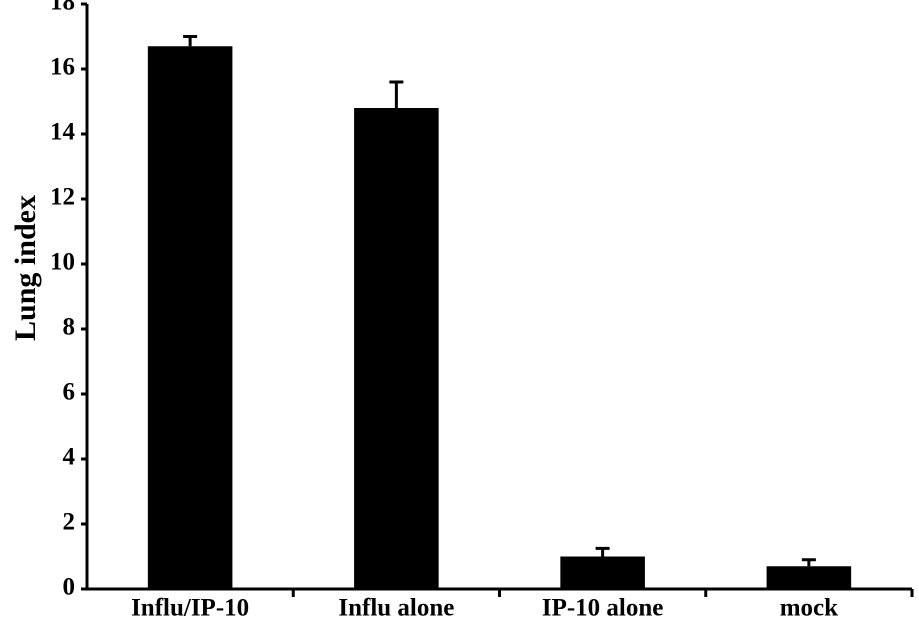  What do you see at coordinates (190, 607) in the screenshot?
I see `x-tick-label: Influ/IP-10` at bounding box center [190, 607].